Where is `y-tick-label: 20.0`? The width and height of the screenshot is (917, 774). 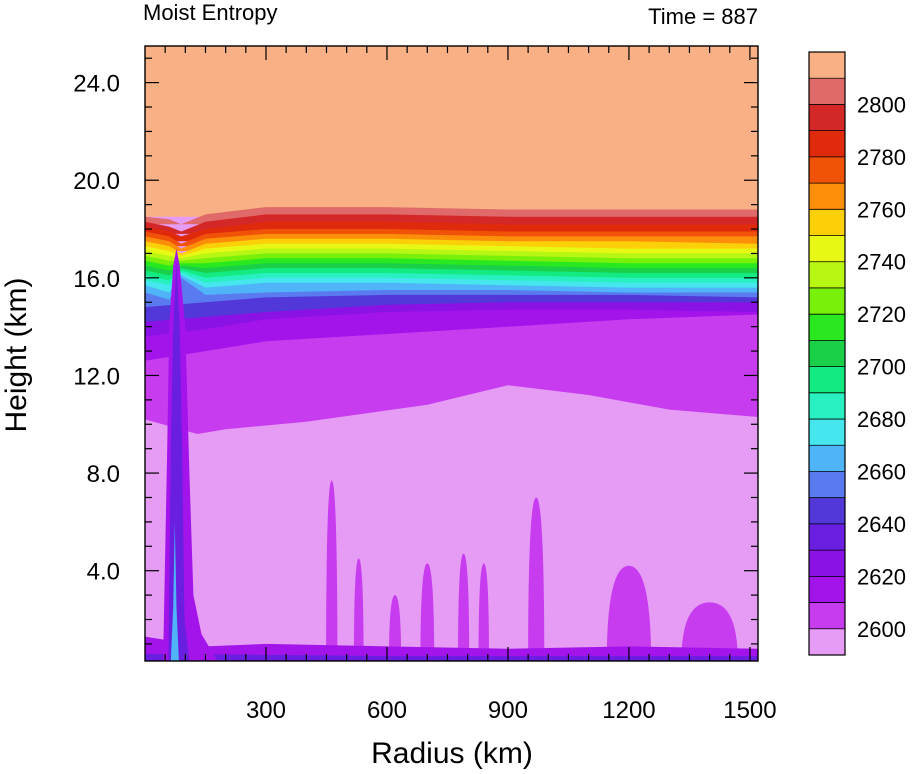
y-tick-label: 20.0 is located at coordinates (96, 181).